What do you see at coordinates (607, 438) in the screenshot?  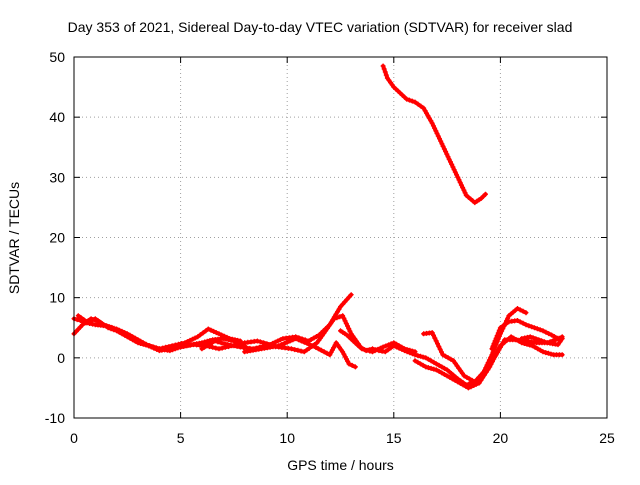 I see `x-tick-label: 25` at bounding box center [607, 438].